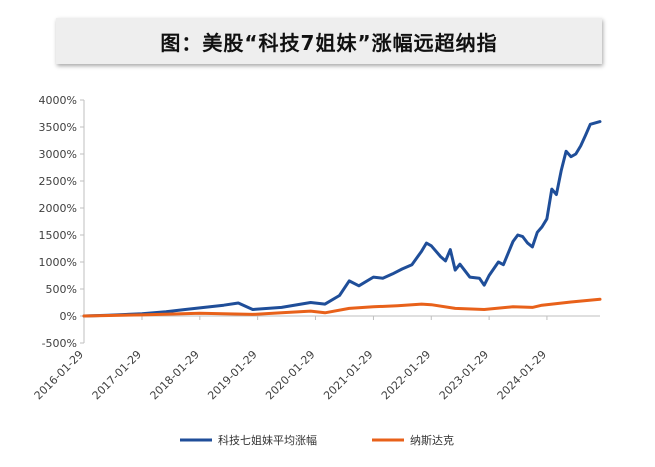 The image size is (655, 467). I want to click on y-tick-label: 1500%, so click(58, 235).